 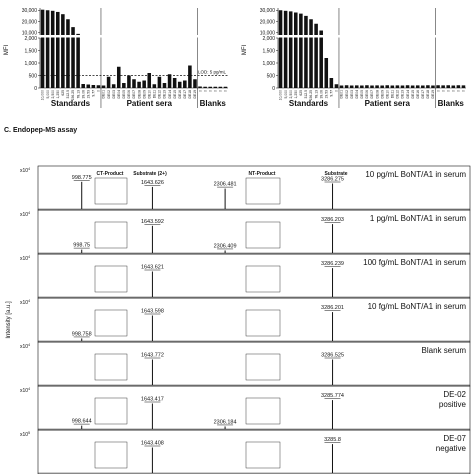 What do you see at coordinates (213, 103) in the screenshot?
I see `group-label: Blanks` at bounding box center [213, 103].